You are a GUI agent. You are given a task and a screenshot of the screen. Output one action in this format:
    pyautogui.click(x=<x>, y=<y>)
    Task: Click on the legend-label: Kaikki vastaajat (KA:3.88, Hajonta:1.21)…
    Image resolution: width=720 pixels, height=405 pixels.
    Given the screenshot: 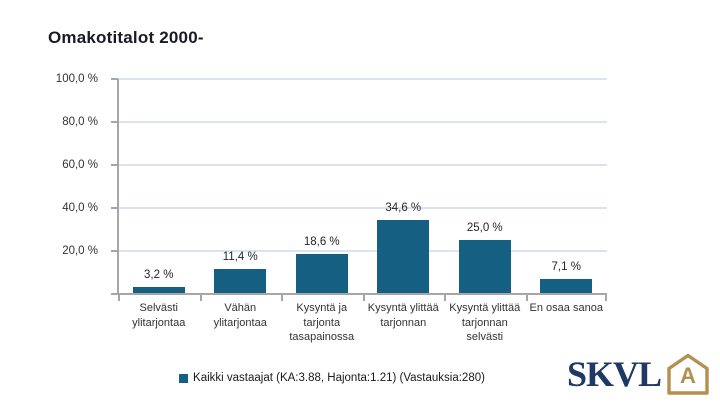 What is the action you would take?
    pyautogui.click(x=339, y=378)
    